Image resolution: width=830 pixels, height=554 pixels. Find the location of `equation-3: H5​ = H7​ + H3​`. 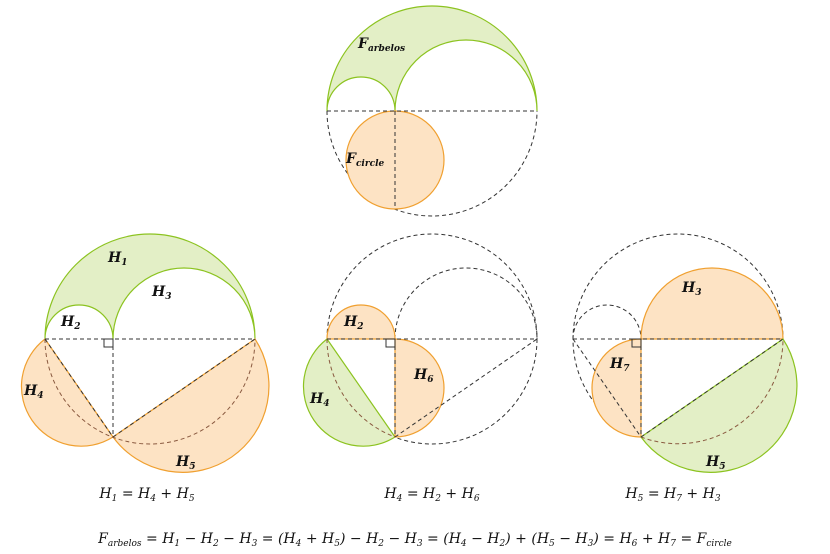

equation-3: H5​ = H7​ + H3​ is located at coordinates (672, 495).